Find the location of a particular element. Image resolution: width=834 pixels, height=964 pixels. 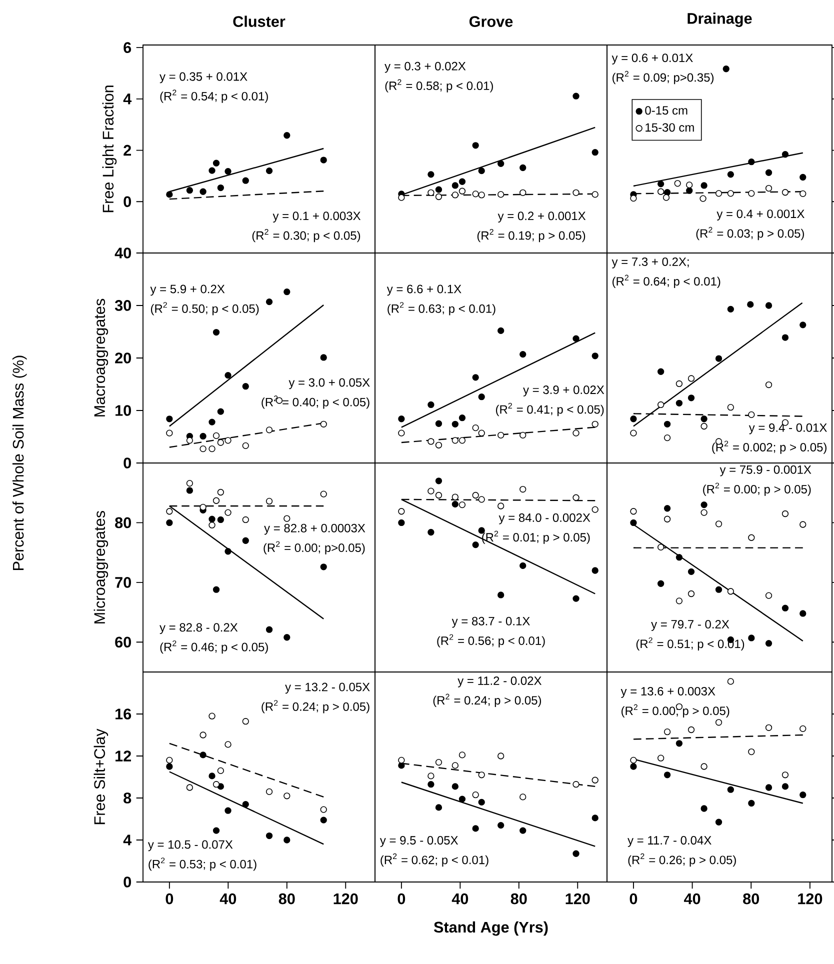

legend-label: 0-15 cm is located at coordinates (666, 110).